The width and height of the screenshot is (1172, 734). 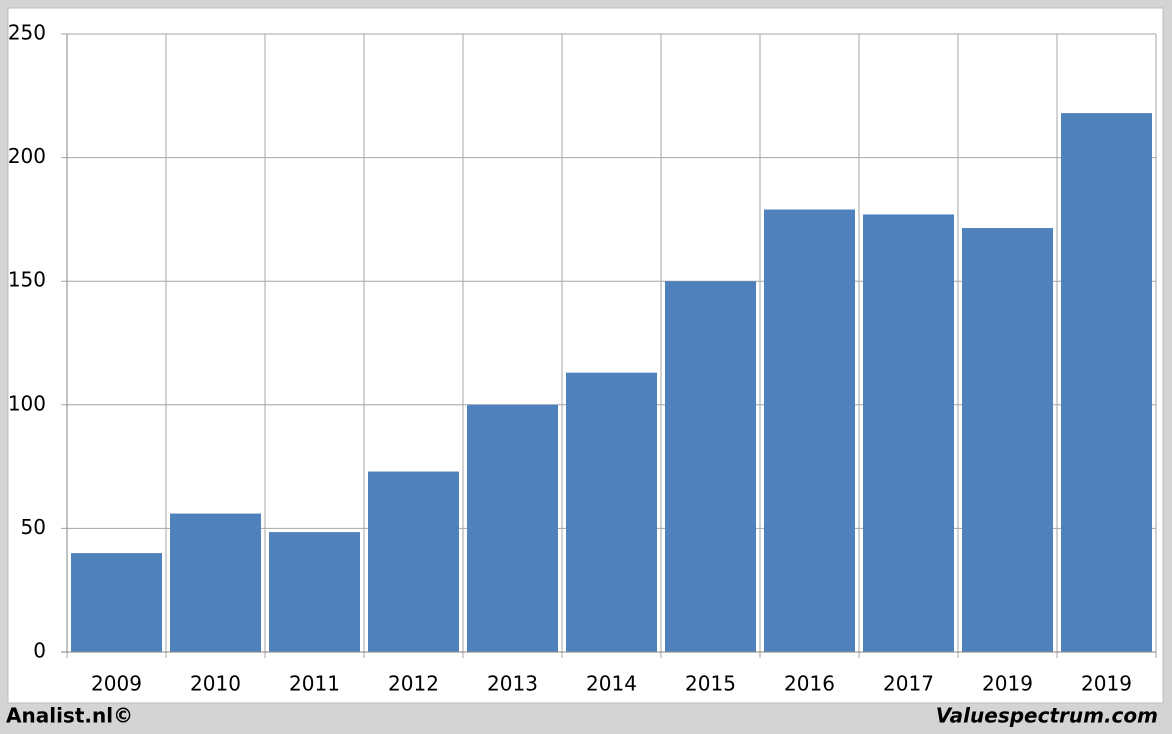 I want to click on x-tick-label: 2012, so click(x=413, y=684).